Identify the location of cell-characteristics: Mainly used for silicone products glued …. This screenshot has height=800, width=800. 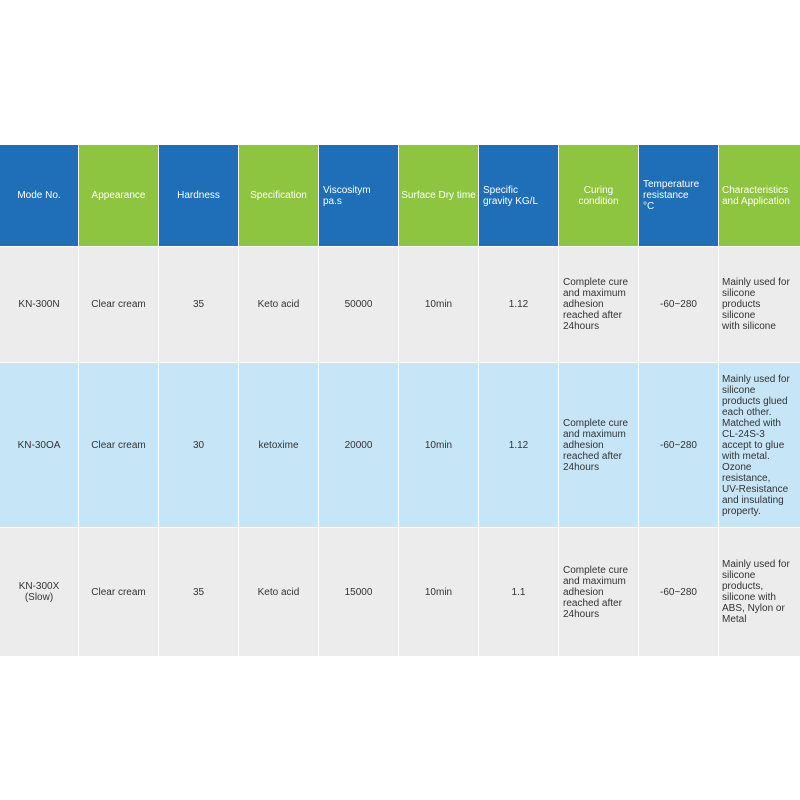
(756, 445).